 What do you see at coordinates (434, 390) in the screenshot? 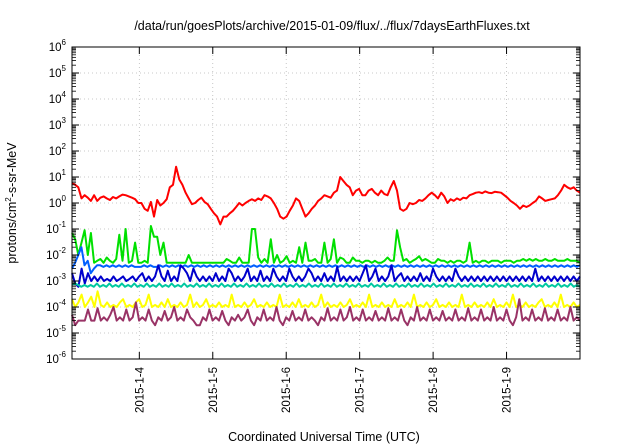
I see `x-tick-label: 2015-1-8` at bounding box center [434, 390].